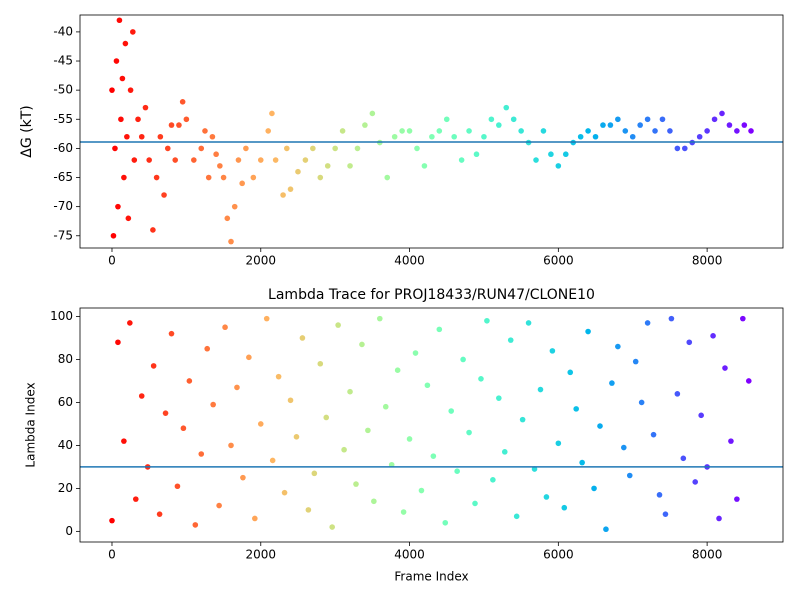 The height and width of the screenshot is (600, 800). What do you see at coordinates (31, 424) in the screenshot?
I see `y-axis-label: Lambda Index` at bounding box center [31, 424].